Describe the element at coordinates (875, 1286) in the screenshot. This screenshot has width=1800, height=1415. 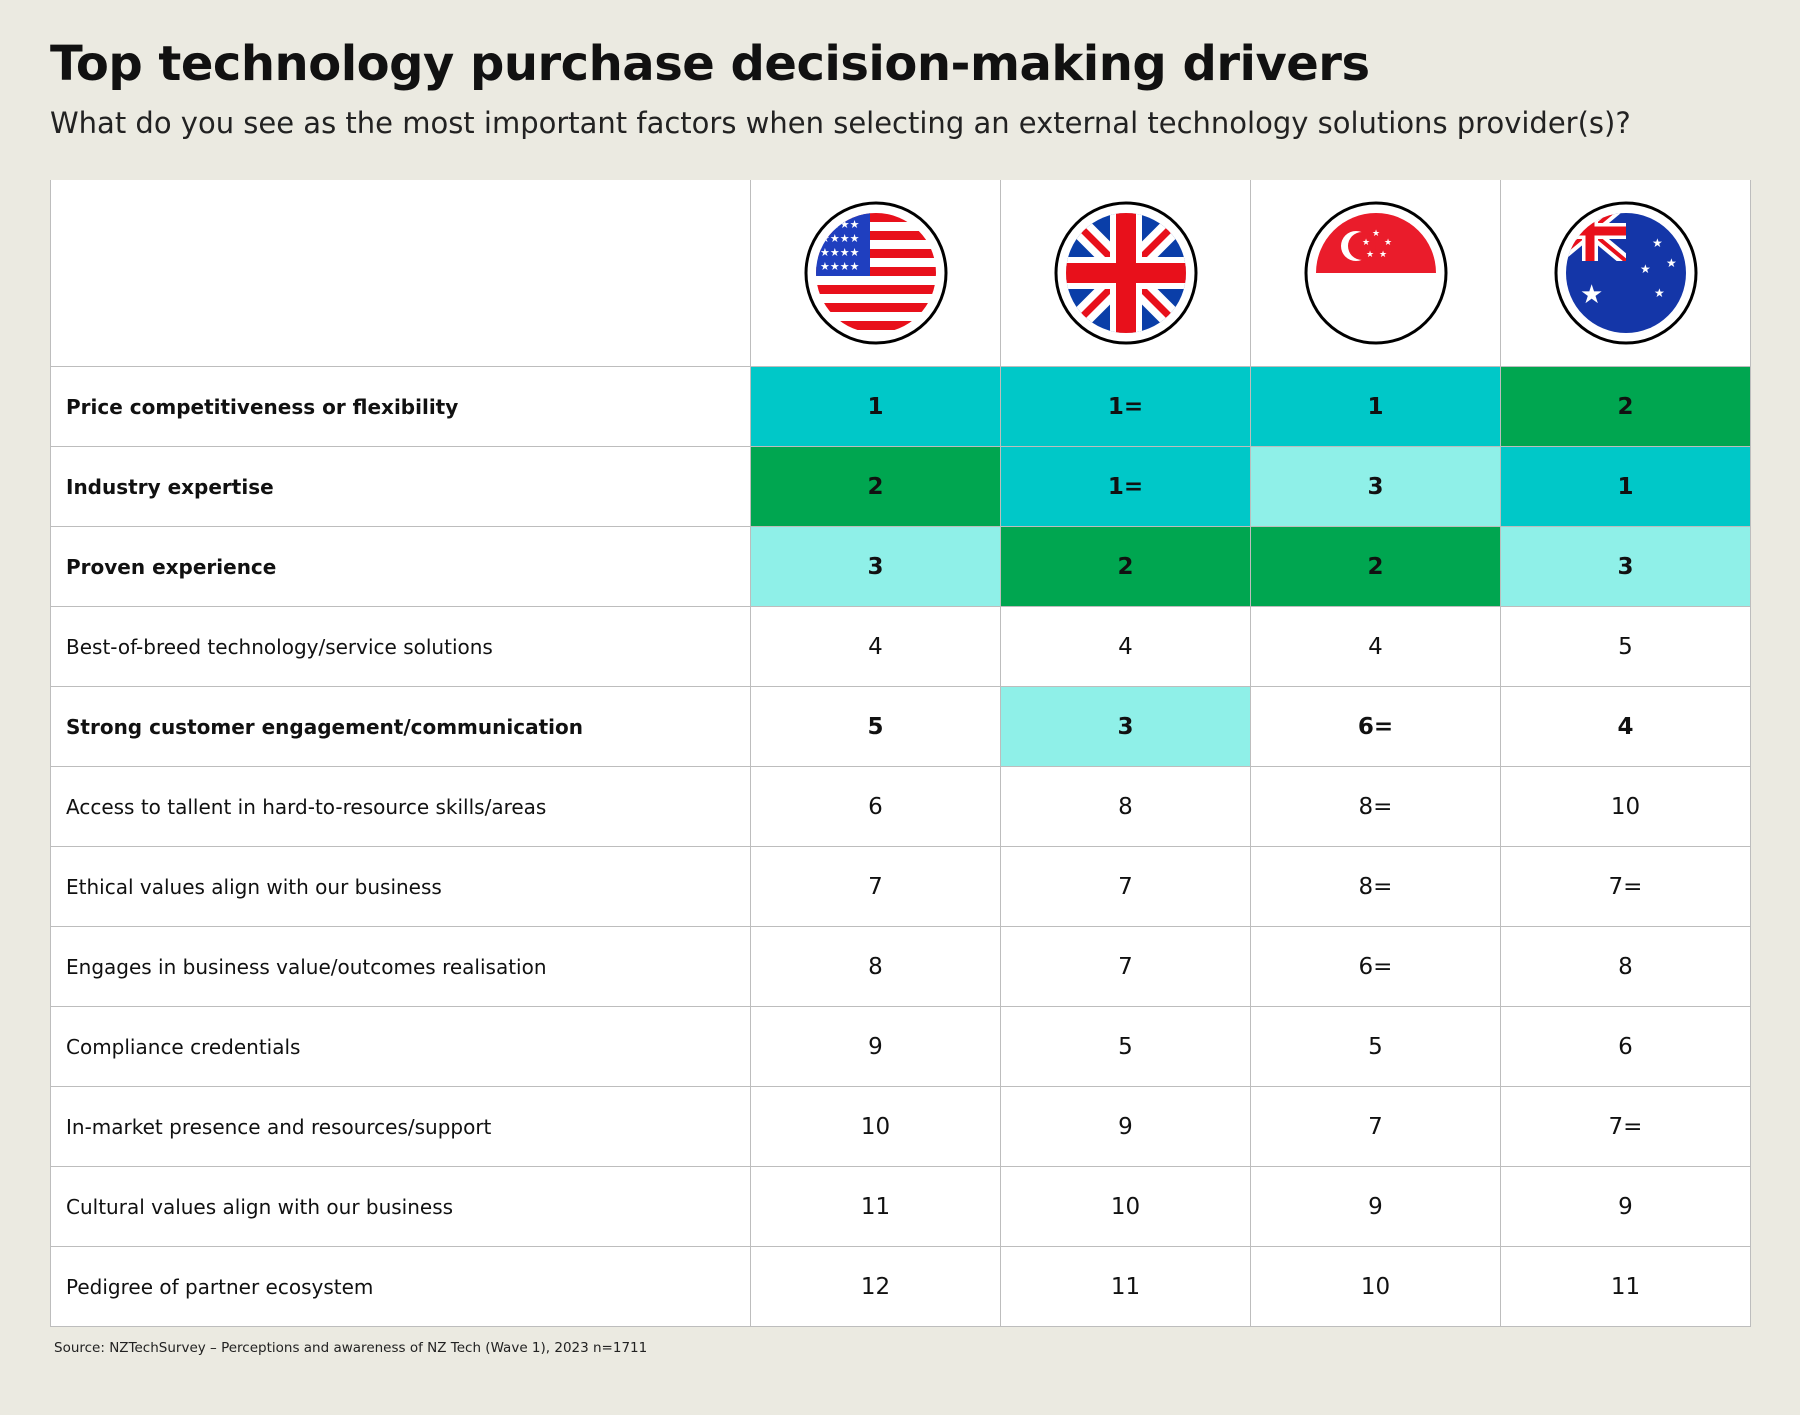
I see `rank-cell: 12` at that location.